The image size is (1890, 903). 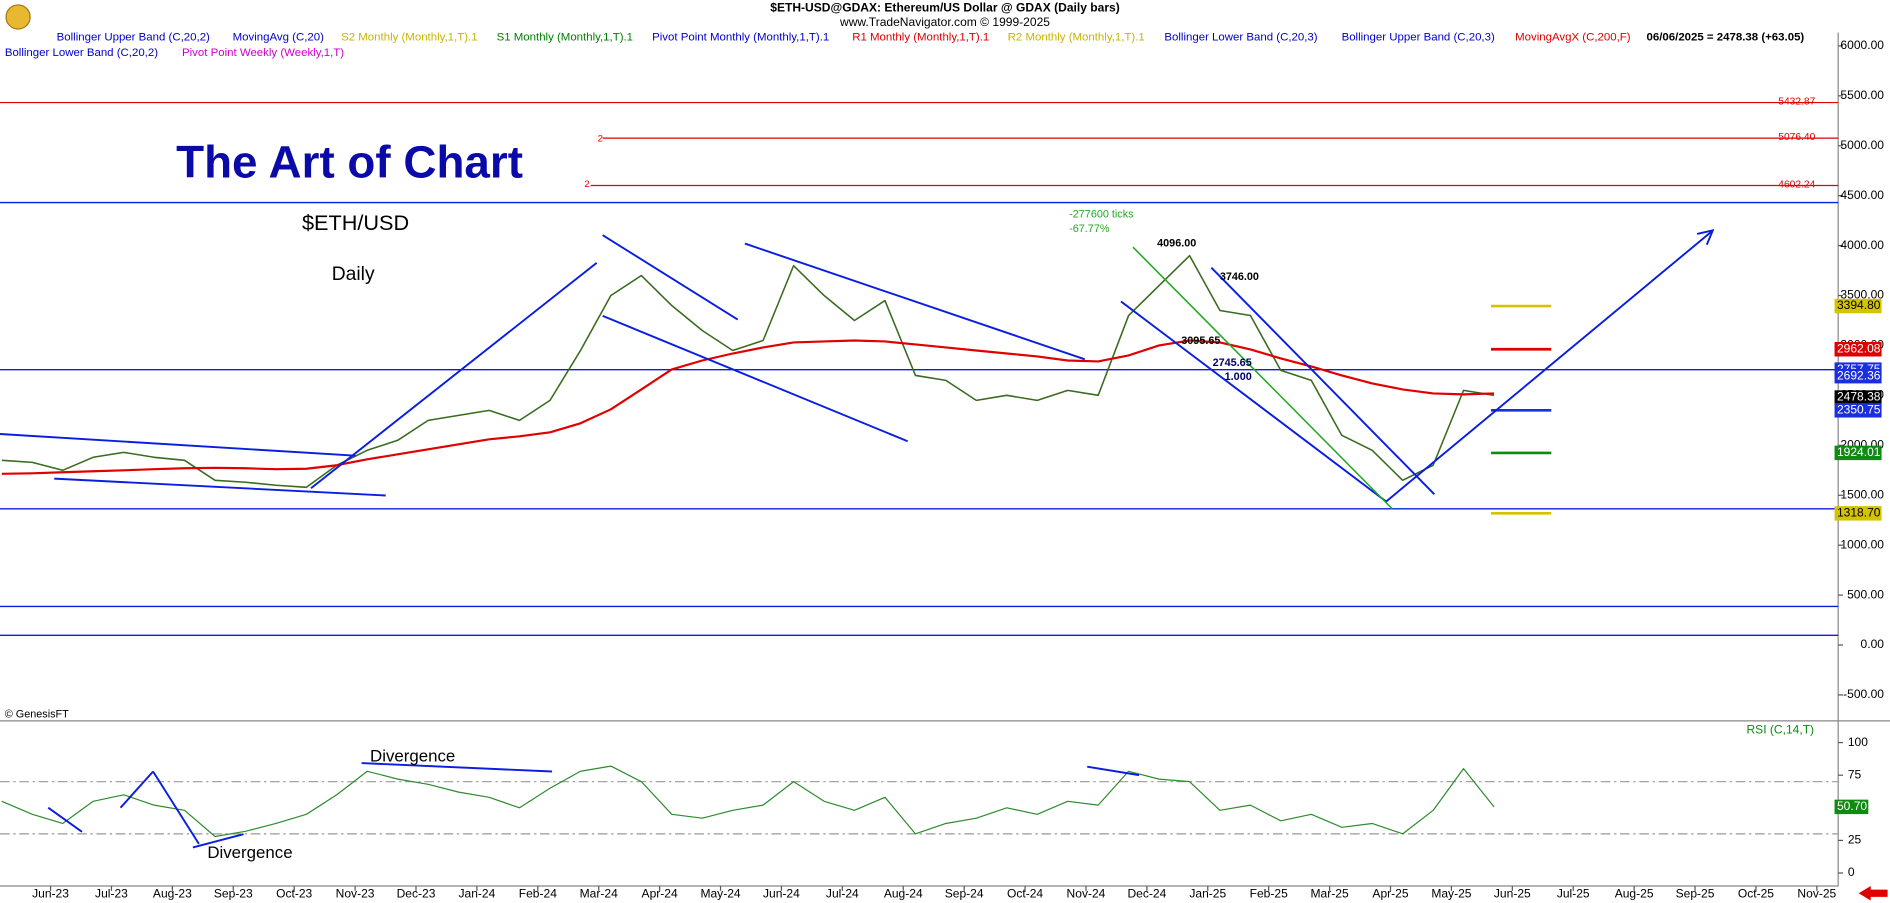 I want to click on y-tick-label: 1000.00, so click(x=1862, y=544).